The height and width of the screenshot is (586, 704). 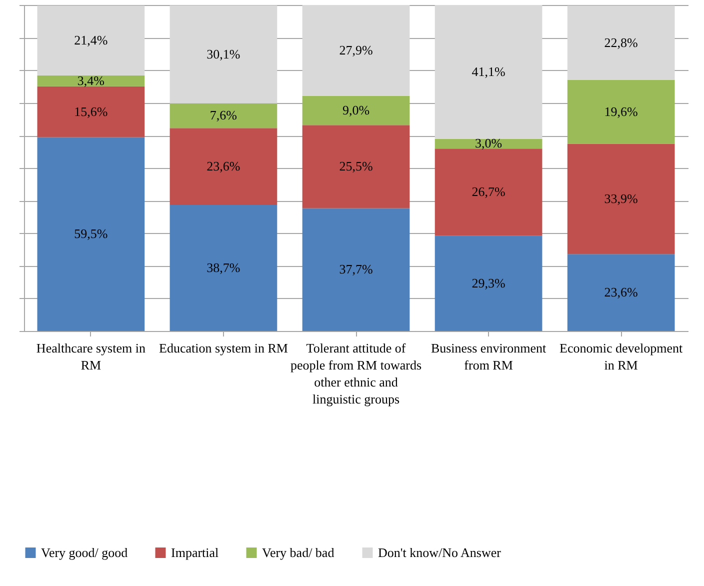 I want to click on data-label: 21,4%, so click(x=91, y=40).